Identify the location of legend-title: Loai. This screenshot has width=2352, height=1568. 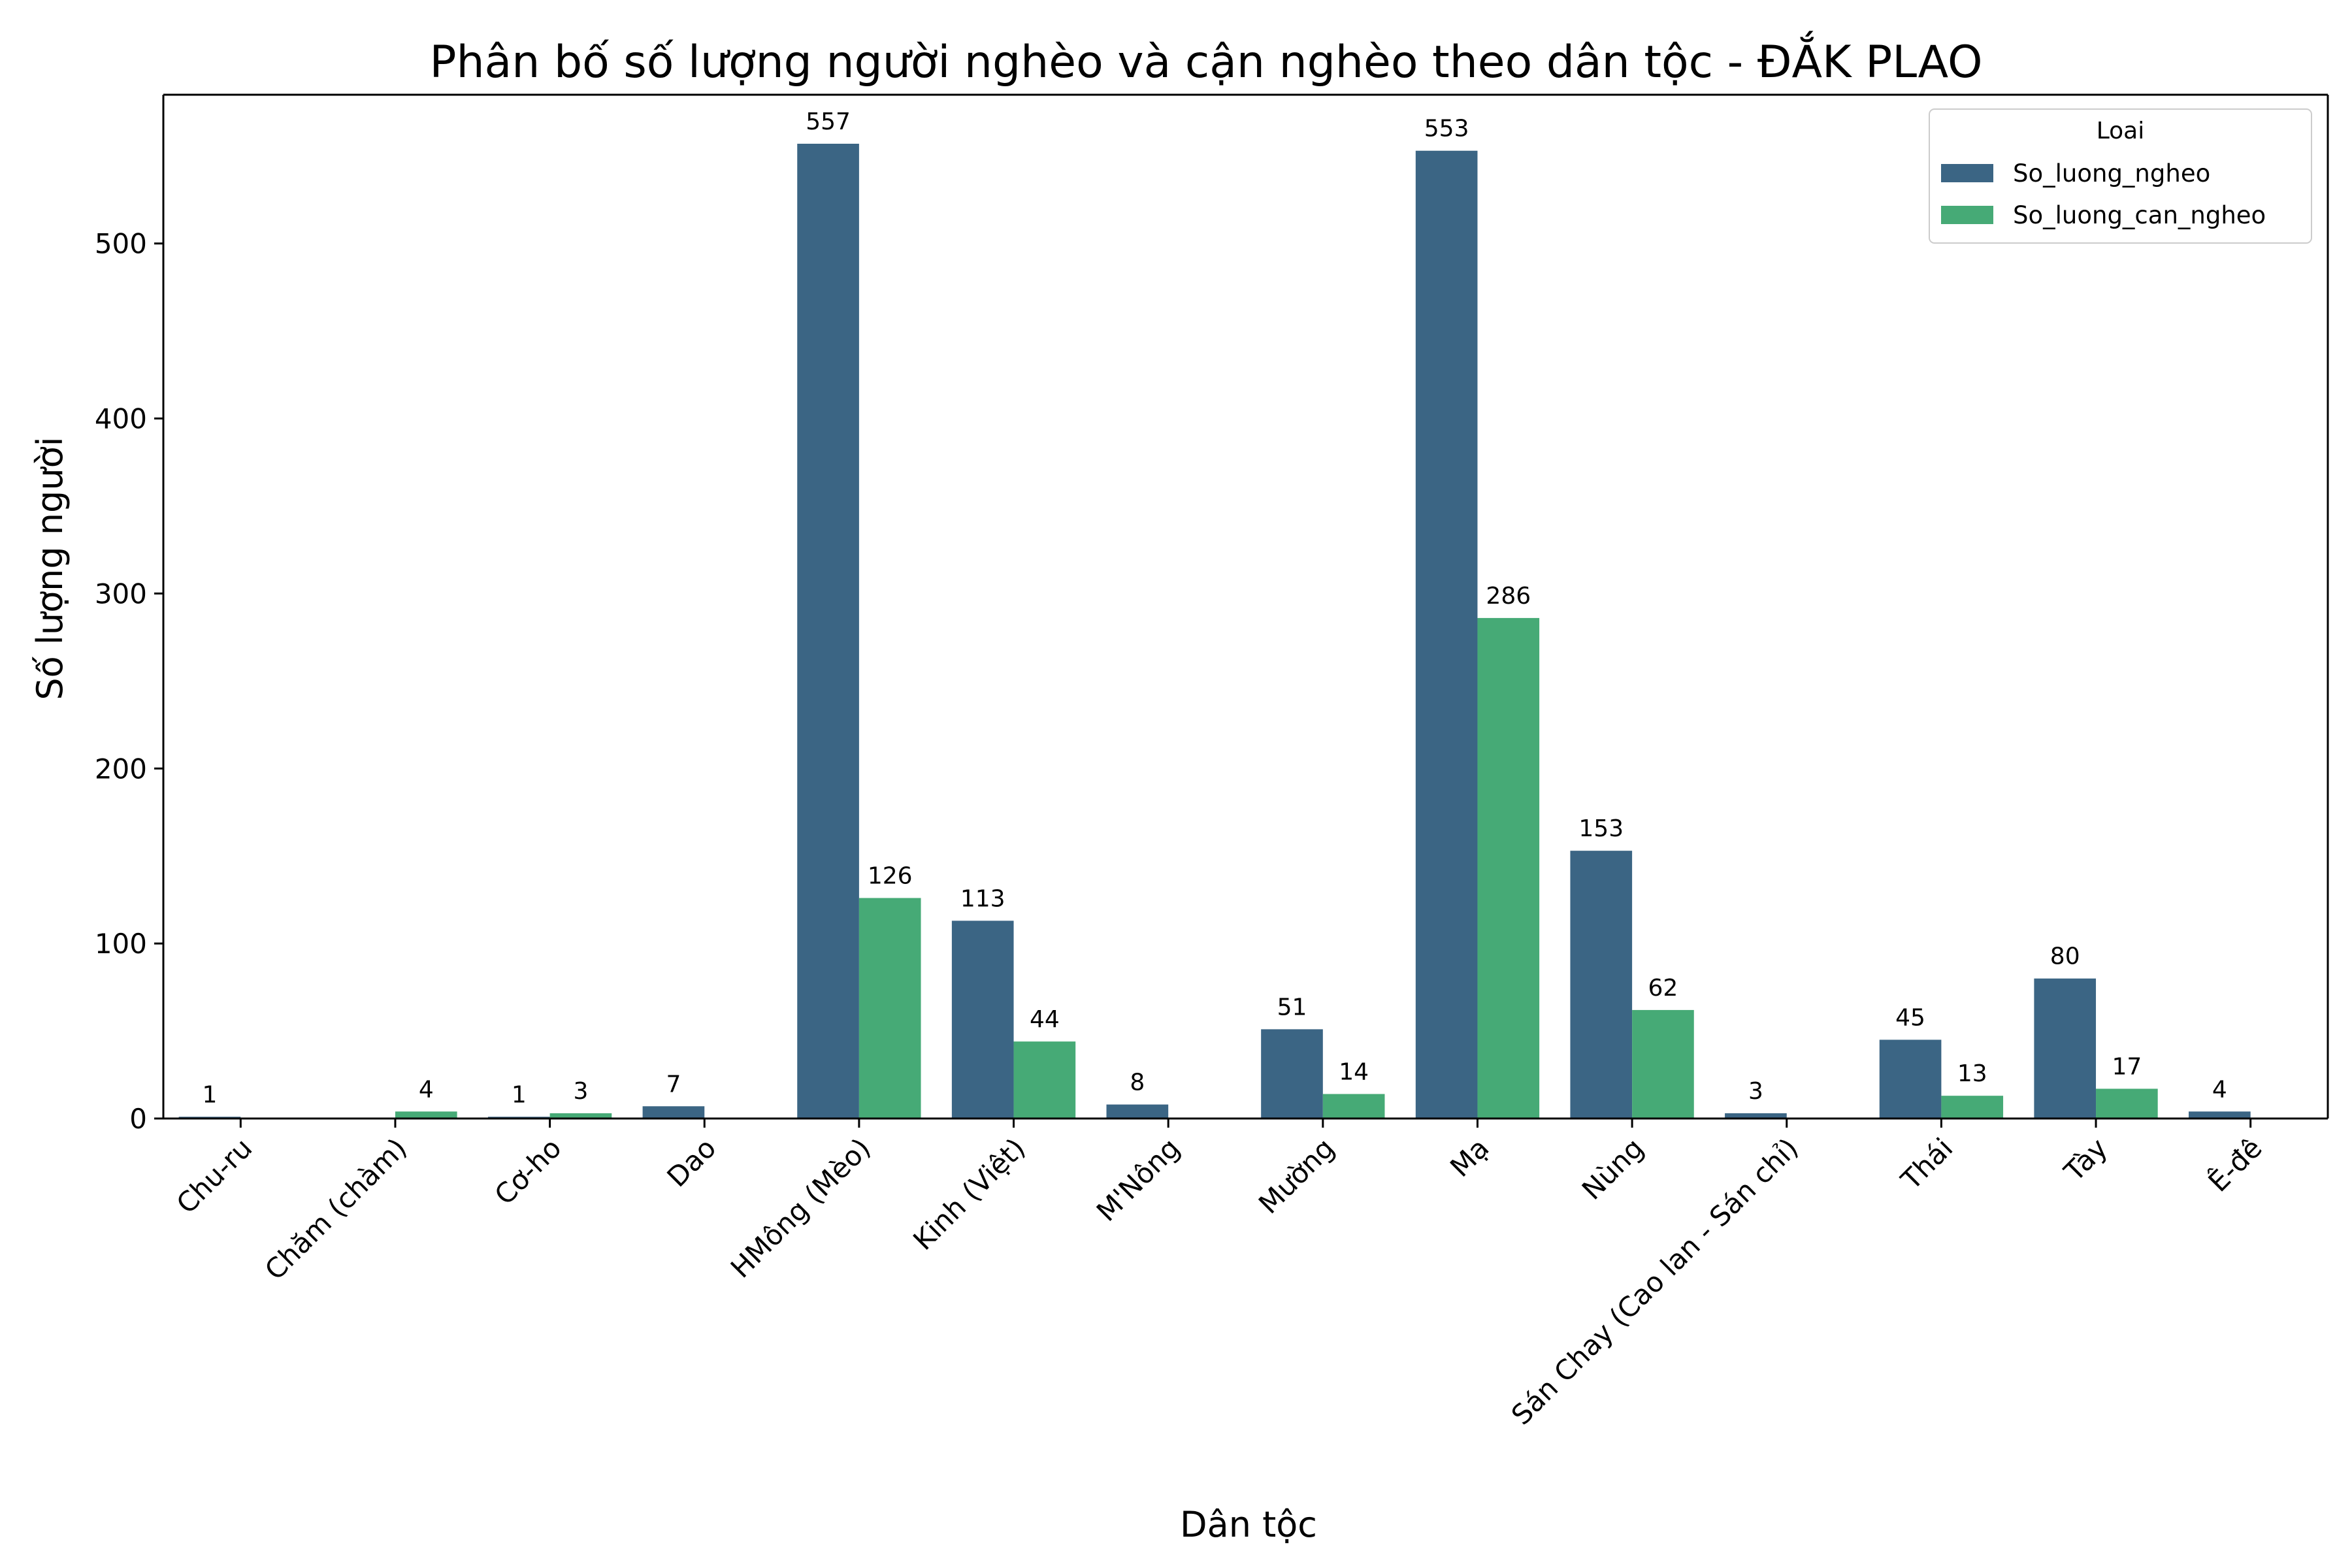
(2121, 131).